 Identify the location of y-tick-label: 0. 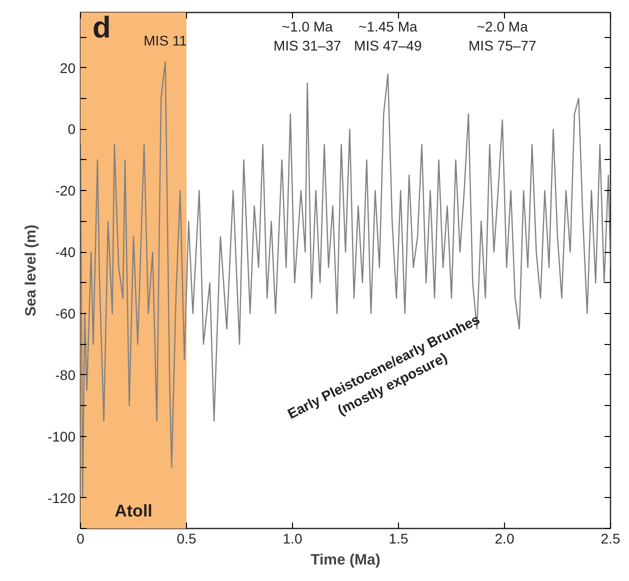
(72, 129).